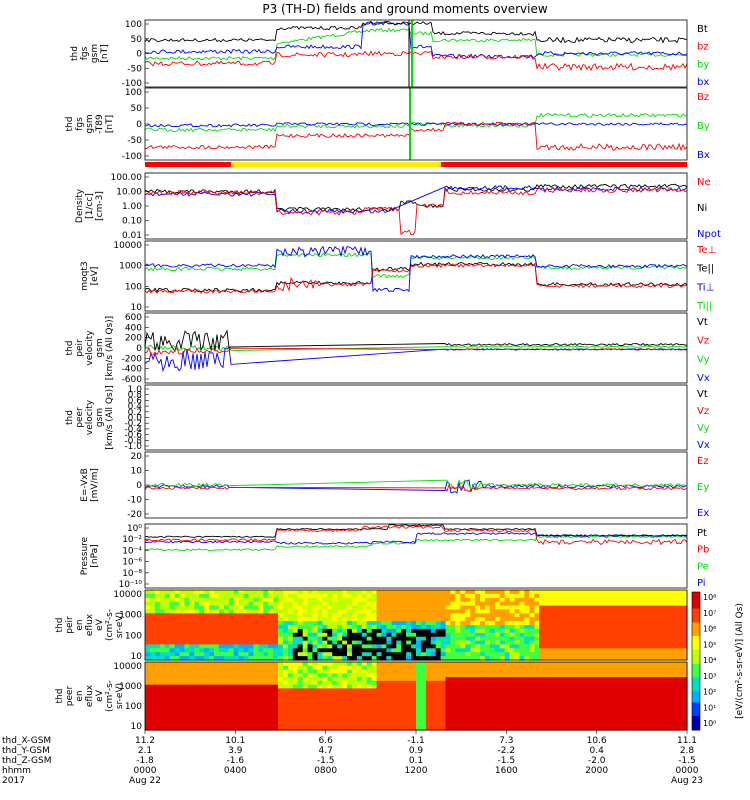 The height and width of the screenshot is (800, 750). I want to click on ylabel-line: sr-eV), so click(120, 625).